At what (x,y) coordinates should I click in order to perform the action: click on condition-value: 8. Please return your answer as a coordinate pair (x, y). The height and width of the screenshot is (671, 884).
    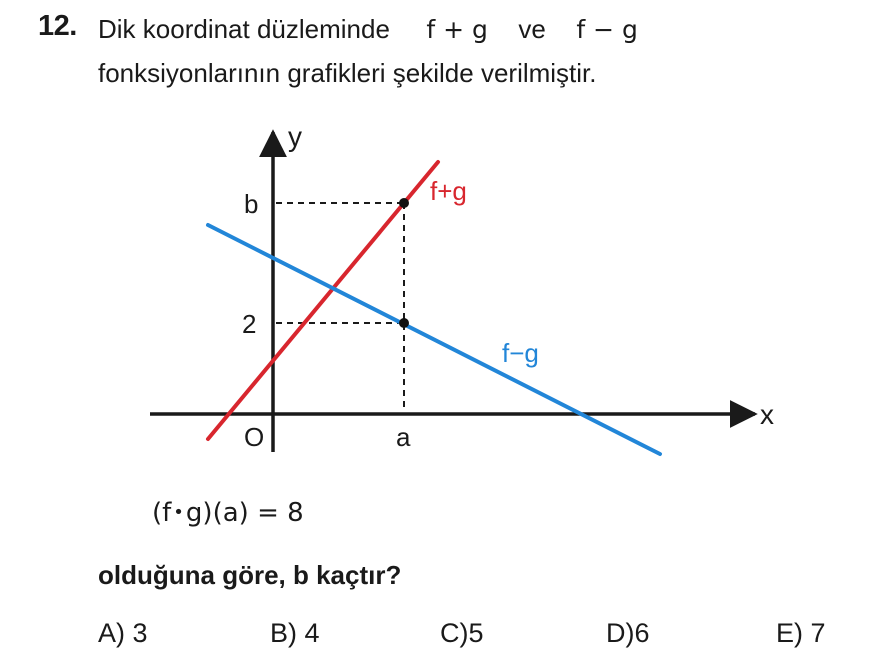
    Looking at the image, I should click on (295, 513).